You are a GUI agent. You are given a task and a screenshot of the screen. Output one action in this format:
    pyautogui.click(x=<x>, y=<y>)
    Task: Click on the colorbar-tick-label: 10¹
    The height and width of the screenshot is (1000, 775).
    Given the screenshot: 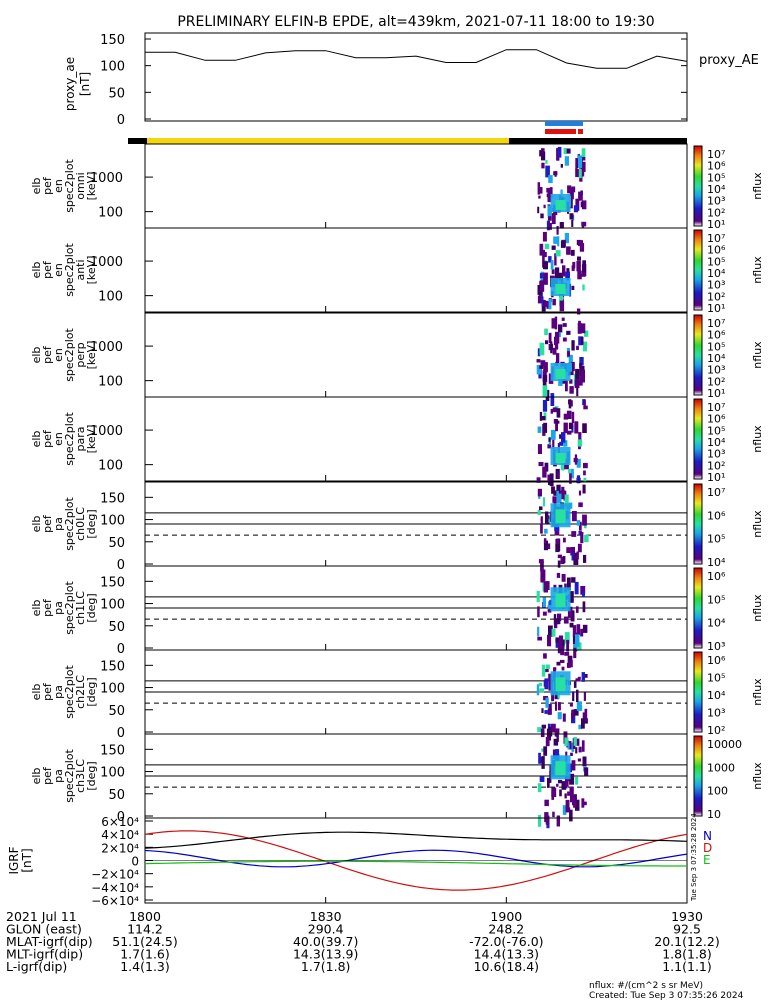 What is the action you would take?
    pyautogui.click(x=716, y=477)
    